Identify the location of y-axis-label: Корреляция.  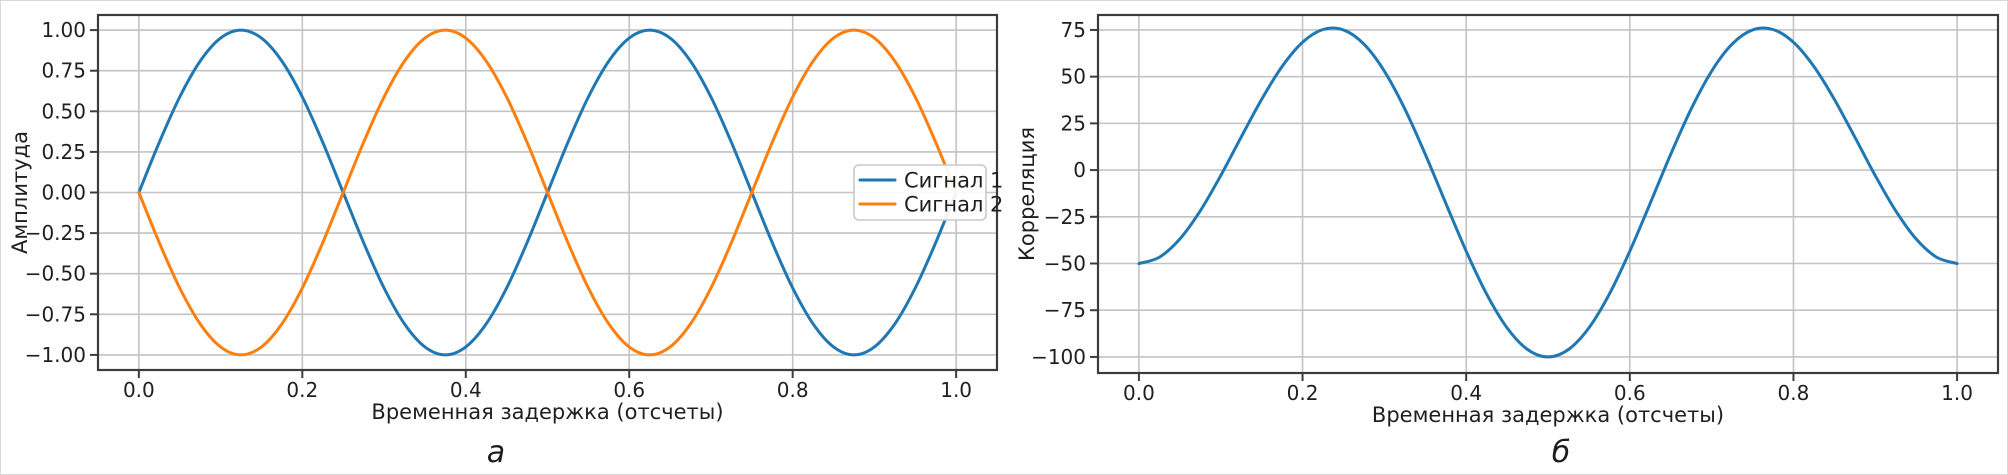
(1027, 194).